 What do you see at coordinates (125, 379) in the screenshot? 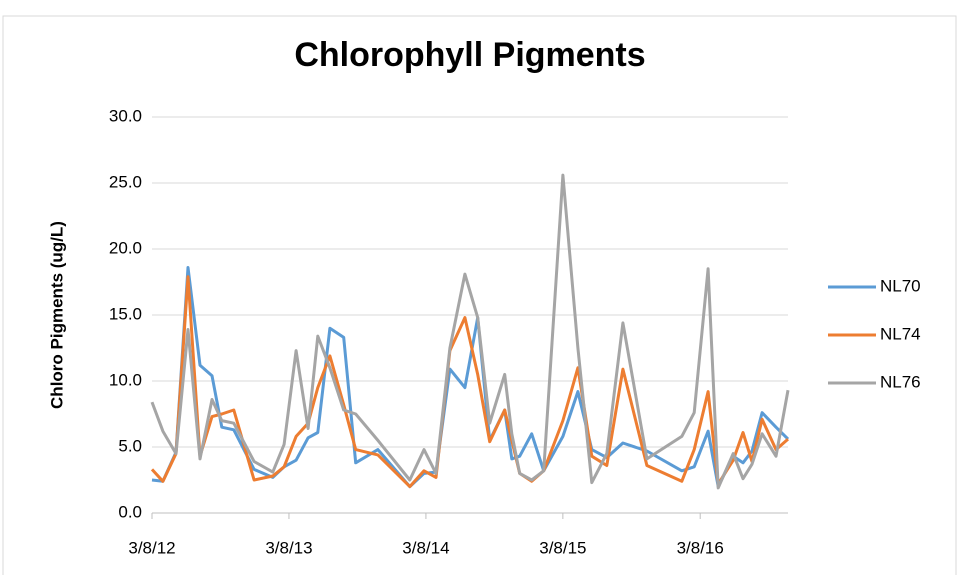
I see `y-tick-label: 10.0` at bounding box center [125, 379].